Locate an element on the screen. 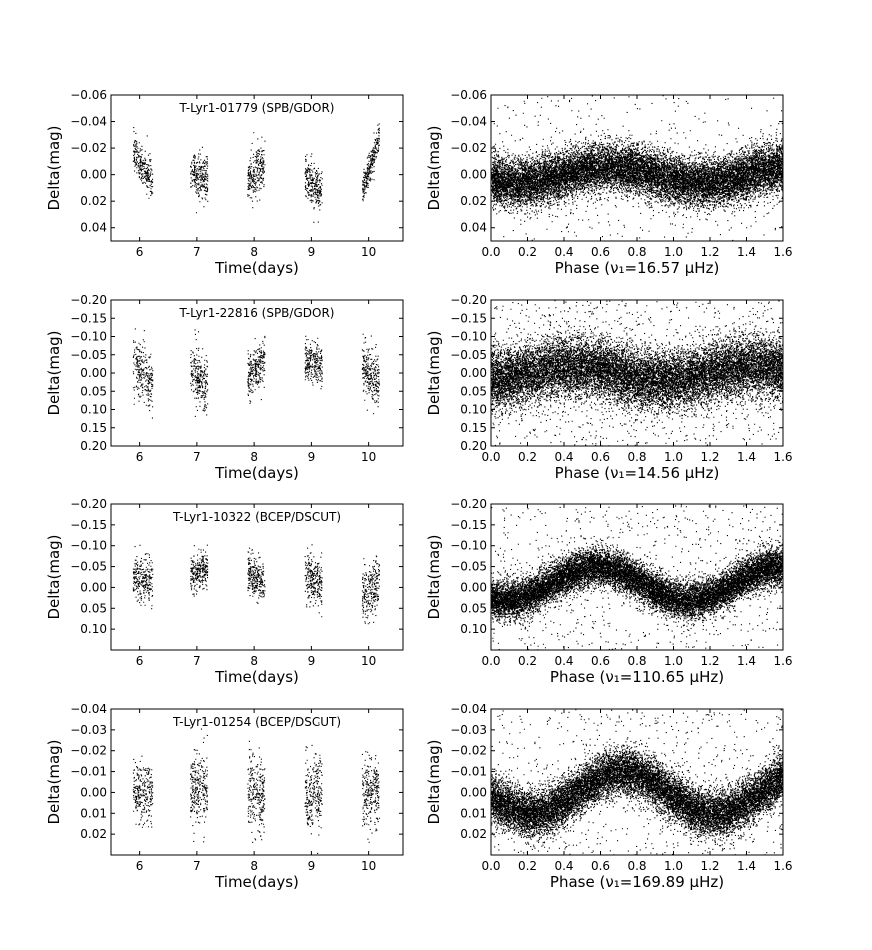 The image size is (872, 950). y-tick-label: −0.06 is located at coordinates (468, 95).